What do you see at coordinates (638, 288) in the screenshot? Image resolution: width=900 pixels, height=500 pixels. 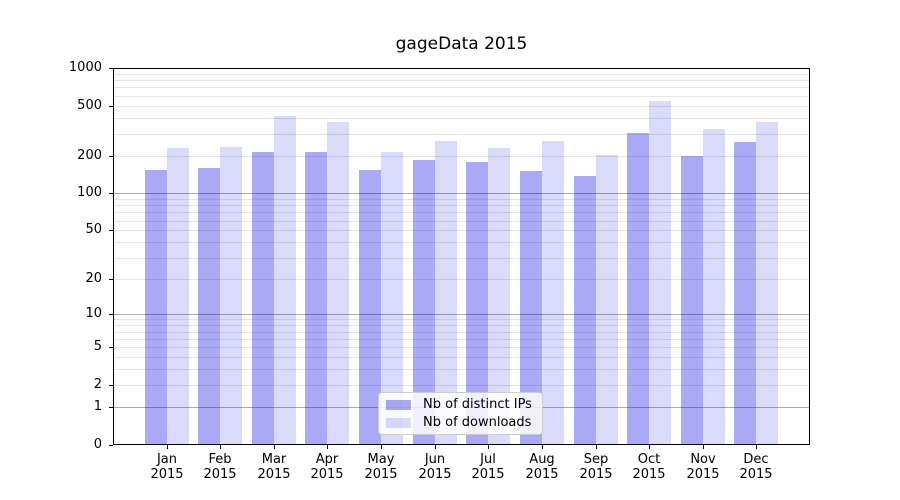 I see `bar-nb-of-distinct-ips-oct-2015` at bounding box center [638, 288].